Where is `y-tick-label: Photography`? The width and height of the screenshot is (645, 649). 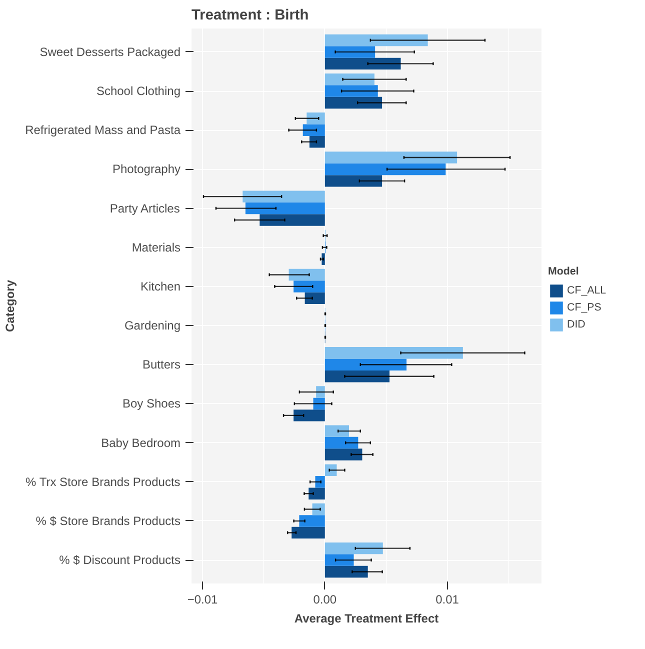 y-tick-label: Photography is located at coordinates (146, 169).